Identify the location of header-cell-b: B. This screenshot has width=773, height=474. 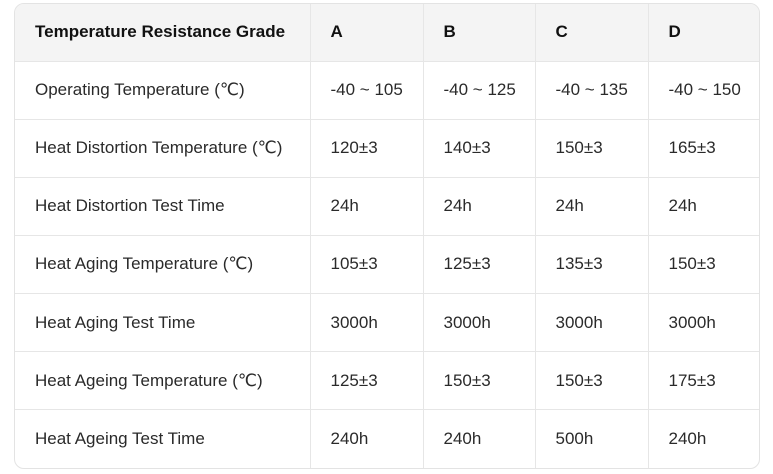
(479, 33).